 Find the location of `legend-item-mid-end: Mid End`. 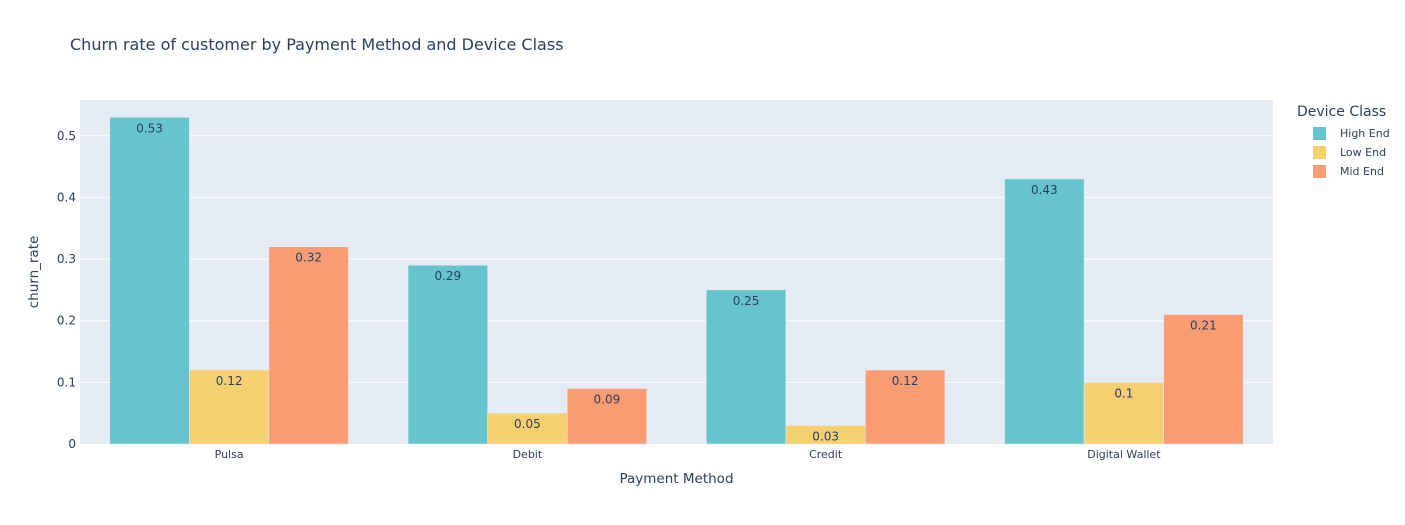

legend-item-mid-end: Mid End is located at coordinates (1343, 171).